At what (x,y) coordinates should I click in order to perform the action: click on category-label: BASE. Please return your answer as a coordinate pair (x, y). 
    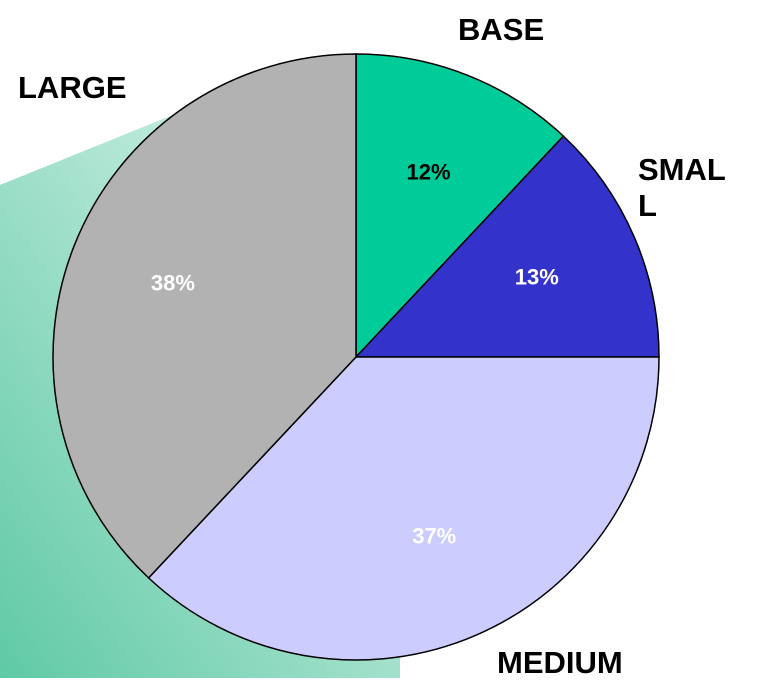
    Looking at the image, I should click on (501, 29).